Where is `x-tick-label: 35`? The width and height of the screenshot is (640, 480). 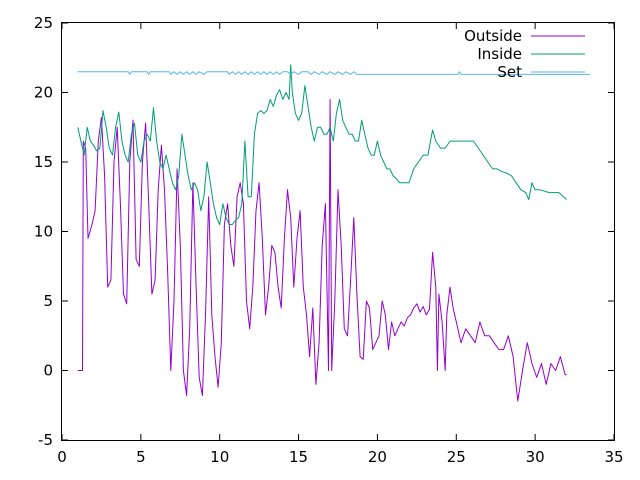 x-tick-label: 35 is located at coordinates (613, 457).